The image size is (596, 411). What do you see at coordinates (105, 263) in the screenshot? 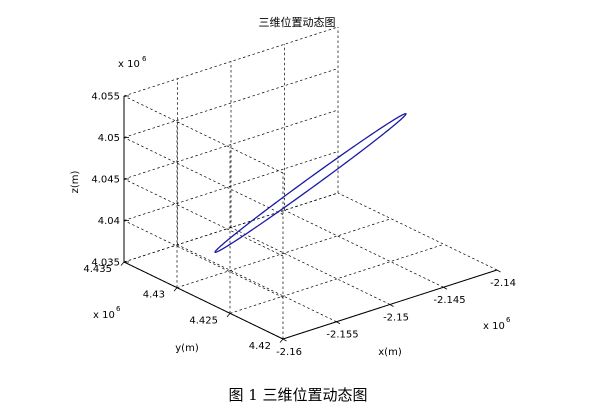
I see `z-tick-label: 4.035` at bounding box center [105, 263].